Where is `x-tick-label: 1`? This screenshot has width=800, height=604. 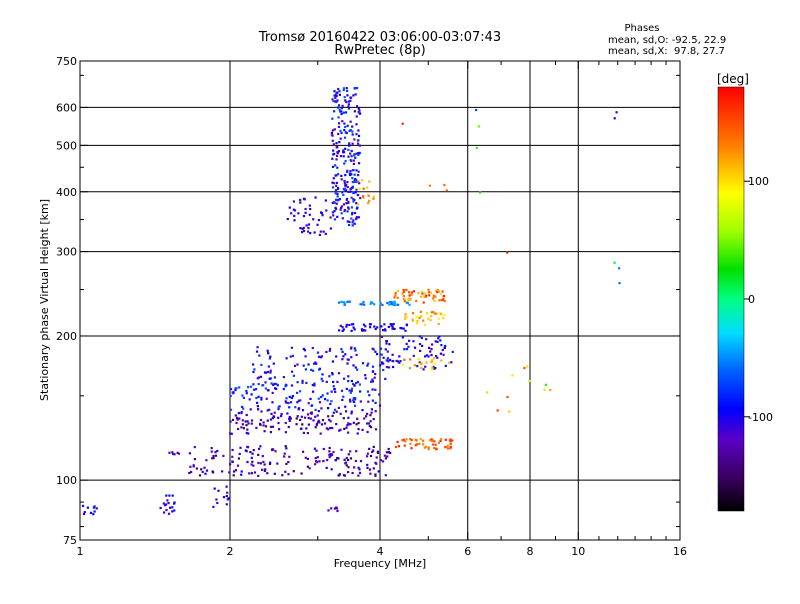
x-tick-label: 1 is located at coordinates (80, 551).